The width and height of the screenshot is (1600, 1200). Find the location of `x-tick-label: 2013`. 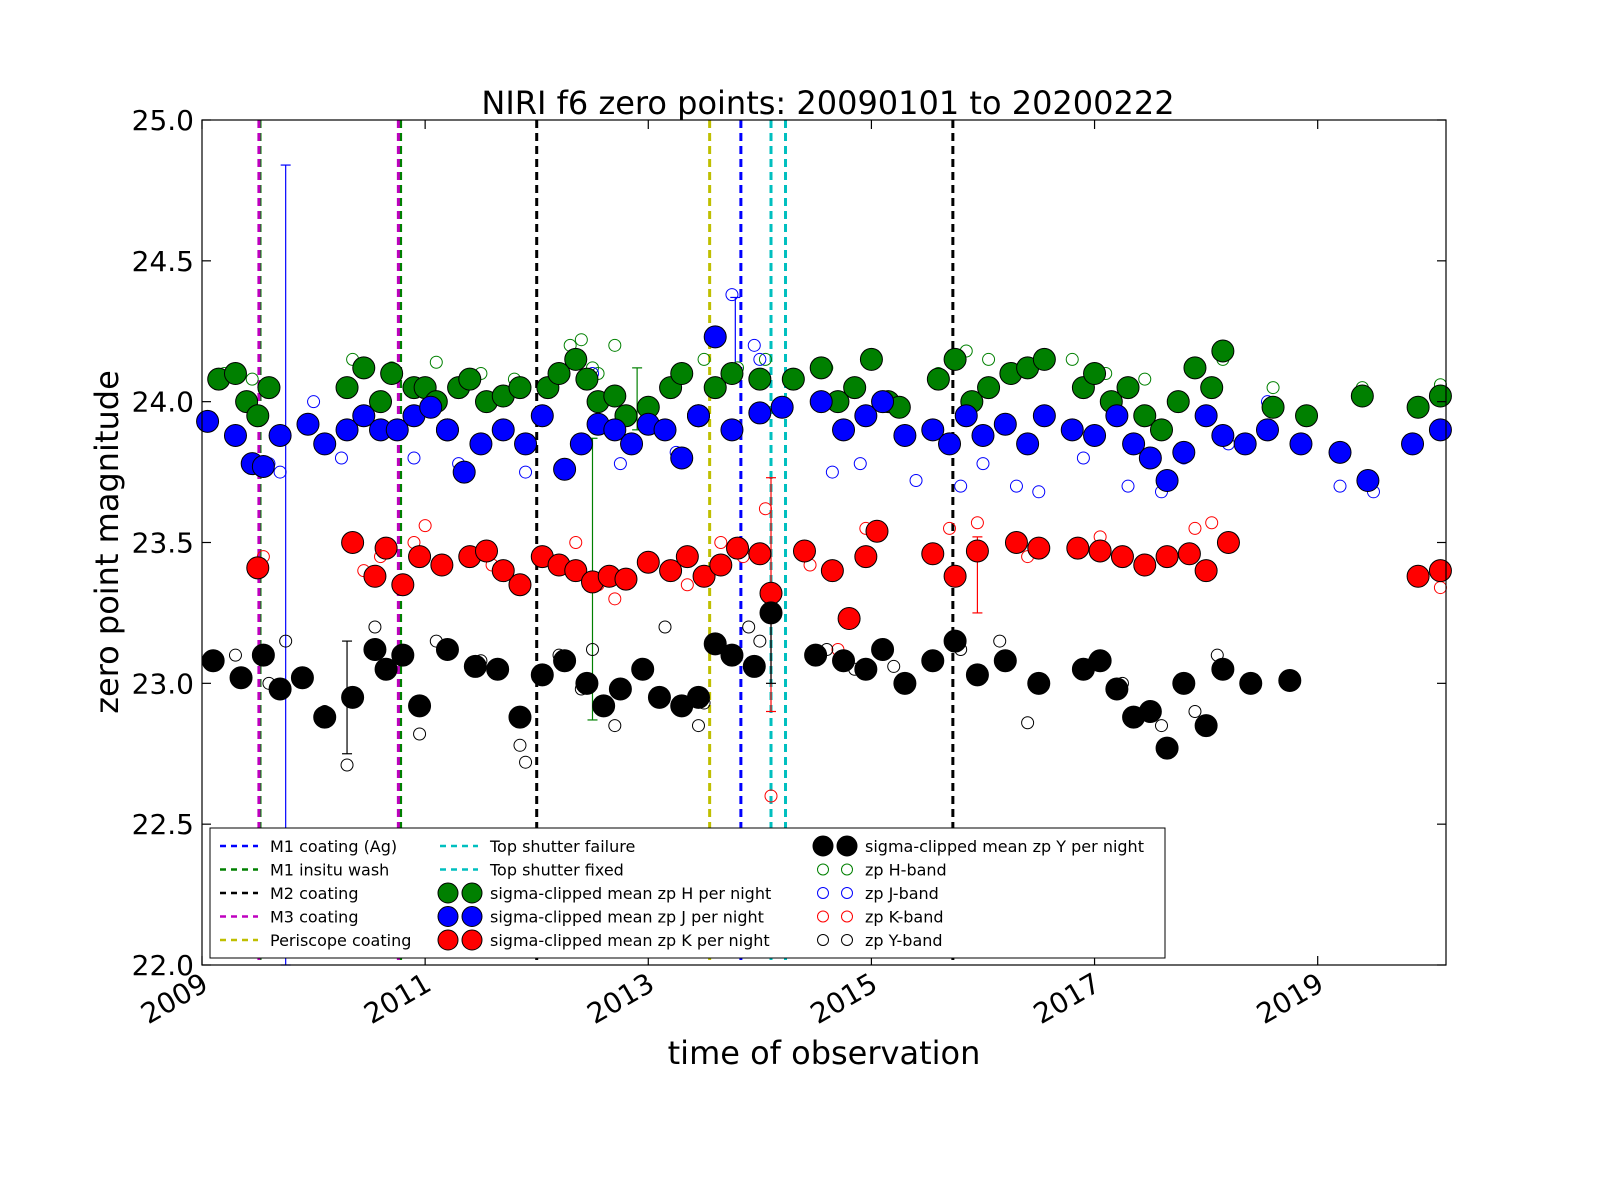

x-tick-label: 2013 is located at coordinates (621, 998).